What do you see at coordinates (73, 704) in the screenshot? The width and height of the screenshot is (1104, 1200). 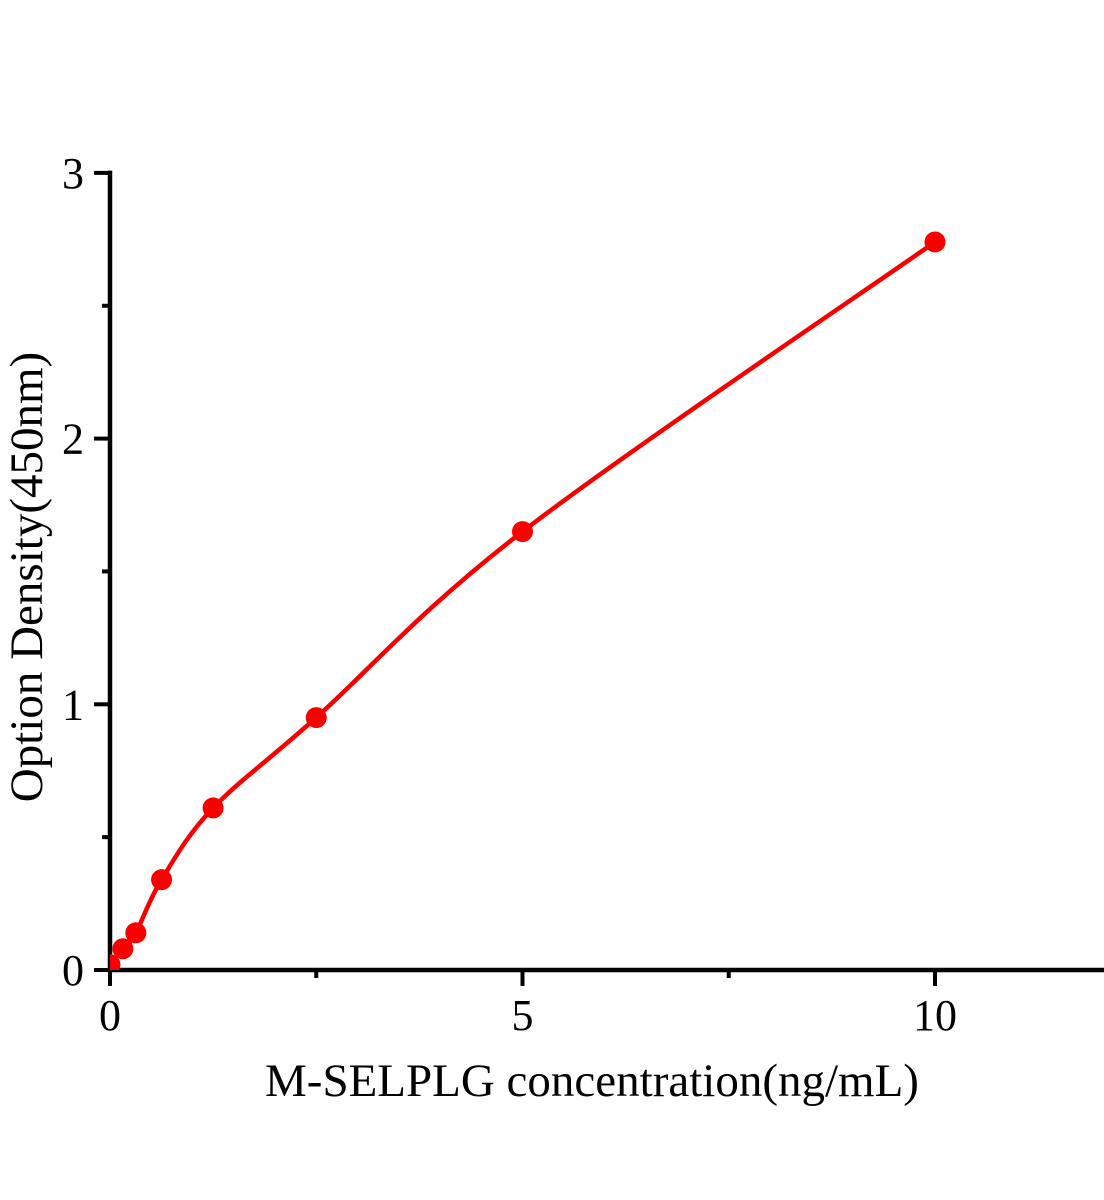 I see `y-tick-label: 1` at bounding box center [73, 704].